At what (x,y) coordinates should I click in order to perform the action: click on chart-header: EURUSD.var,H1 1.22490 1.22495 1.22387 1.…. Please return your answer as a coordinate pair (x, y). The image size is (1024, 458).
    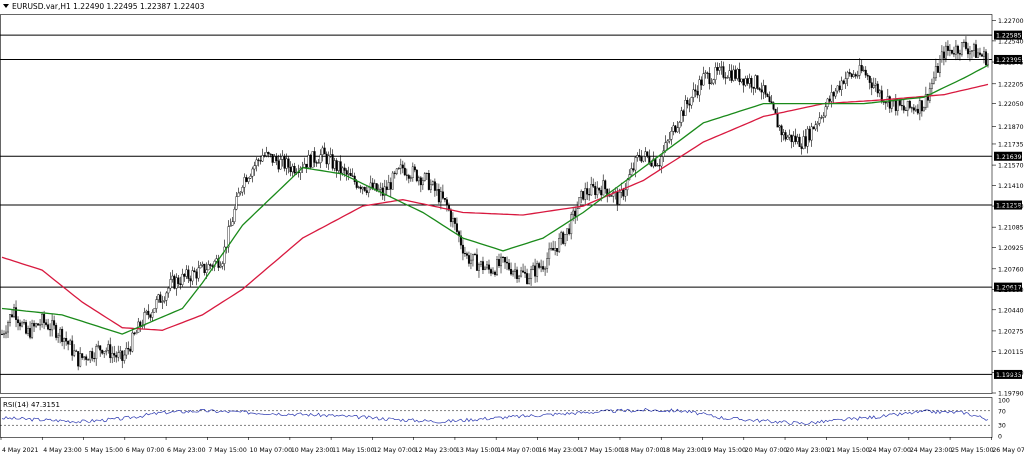
    Looking at the image, I should click on (104, 6).